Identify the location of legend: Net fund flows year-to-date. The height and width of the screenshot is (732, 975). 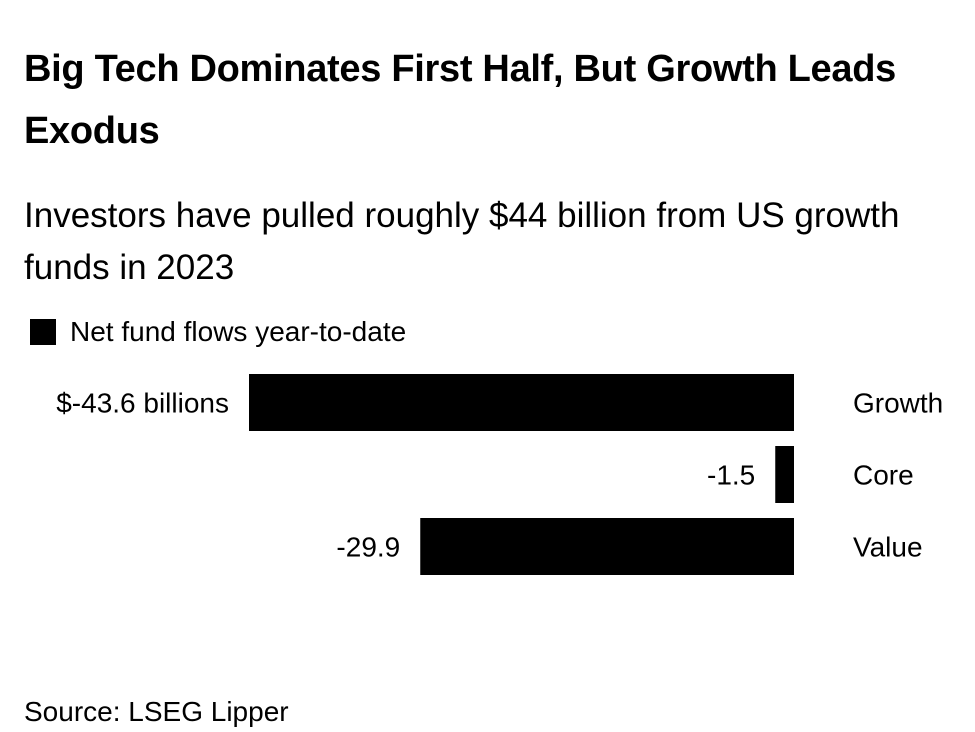
(218, 332).